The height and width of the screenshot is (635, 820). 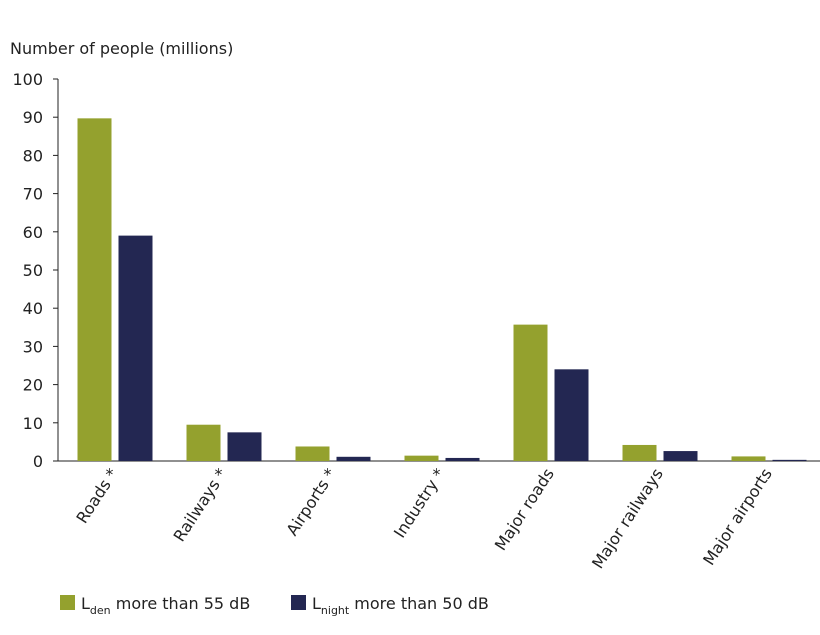 What do you see at coordinates (181, 603) in the screenshot?
I see `legend-text: more than 55 dB` at bounding box center [181, 603].